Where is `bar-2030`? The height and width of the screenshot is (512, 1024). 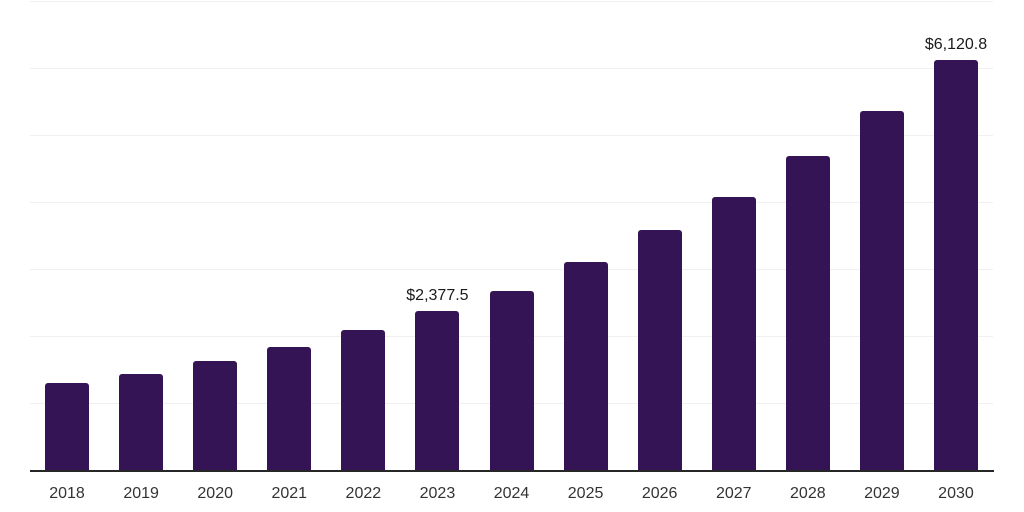
bar-2030 is located at coordinates (955, 264).